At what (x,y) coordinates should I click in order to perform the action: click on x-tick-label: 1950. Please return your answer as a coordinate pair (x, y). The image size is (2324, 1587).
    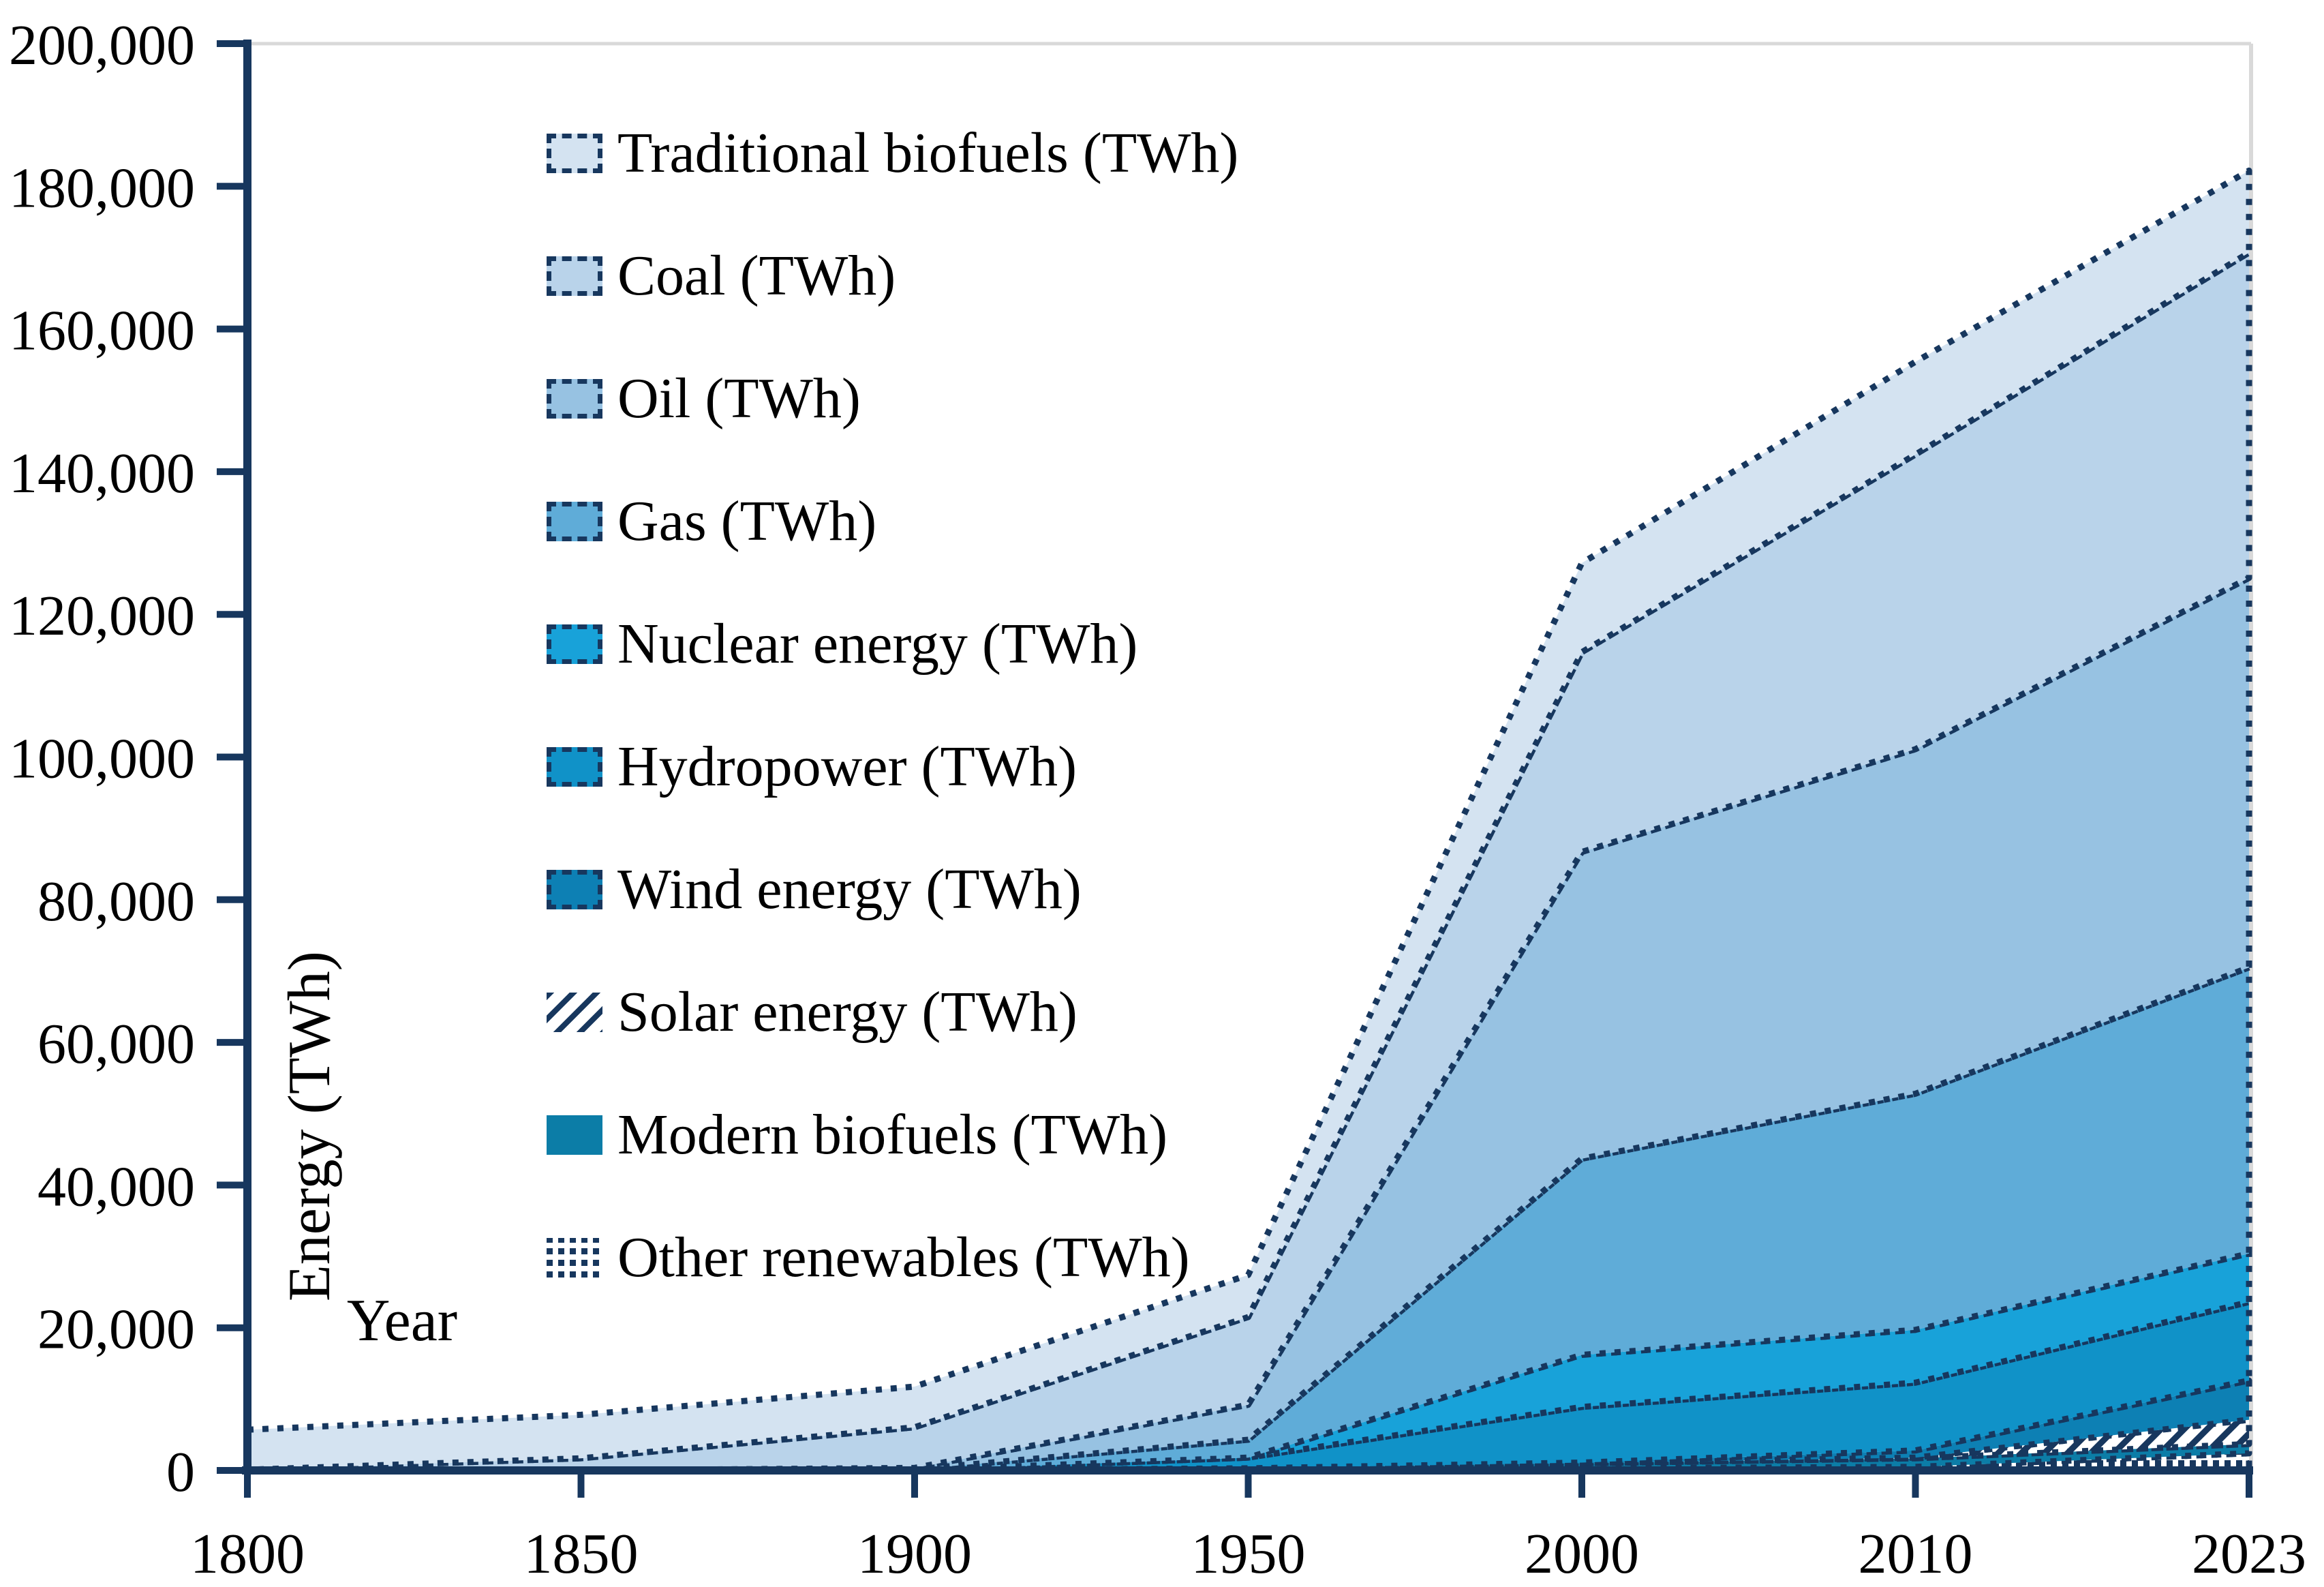
    Looking at the image, I should click on (1248, 1554).